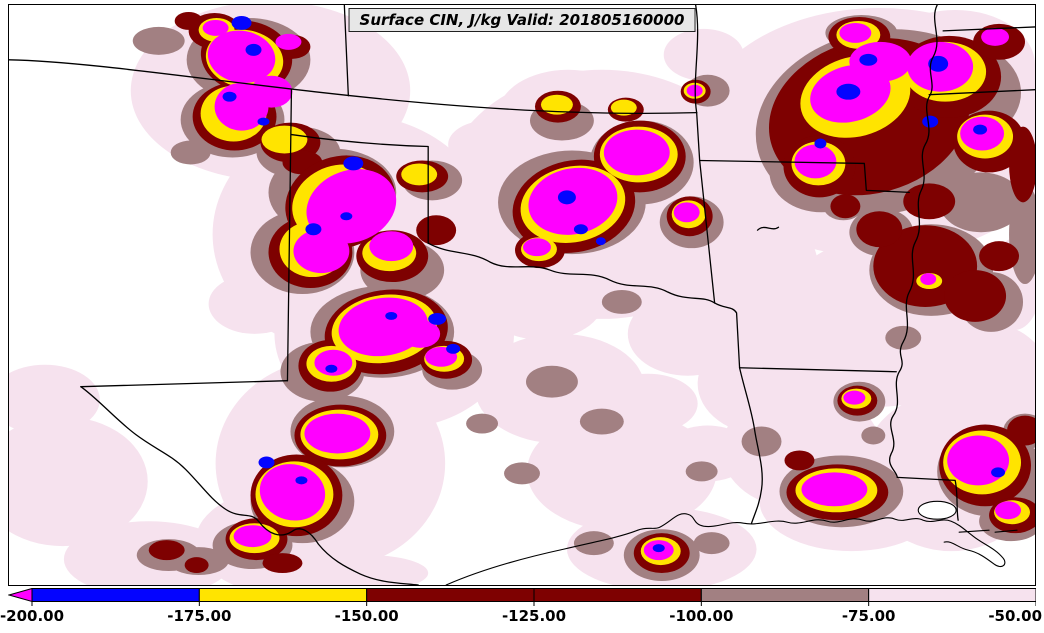 Image resolution: width=1044 pixels, height=633 pixels. What do you see at coordinates (707, 231) in the screenshot?
I see `border-ok-ar` at bounding box center [707, 231].